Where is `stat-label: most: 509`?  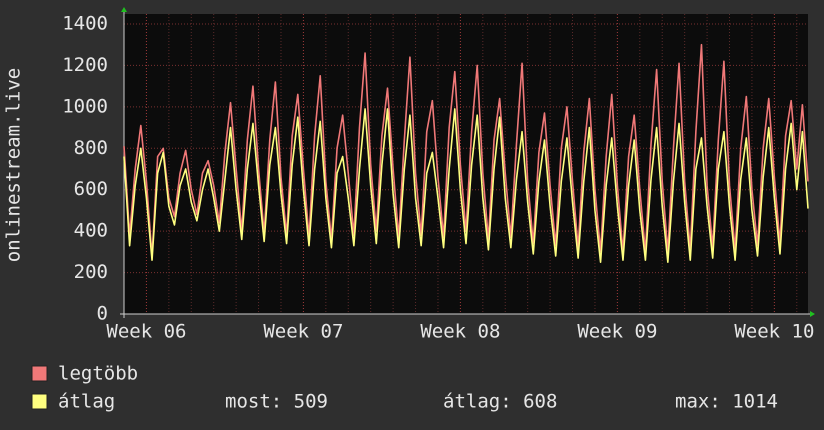 stat-label: most: 509 is located at coordinates (276, 402).